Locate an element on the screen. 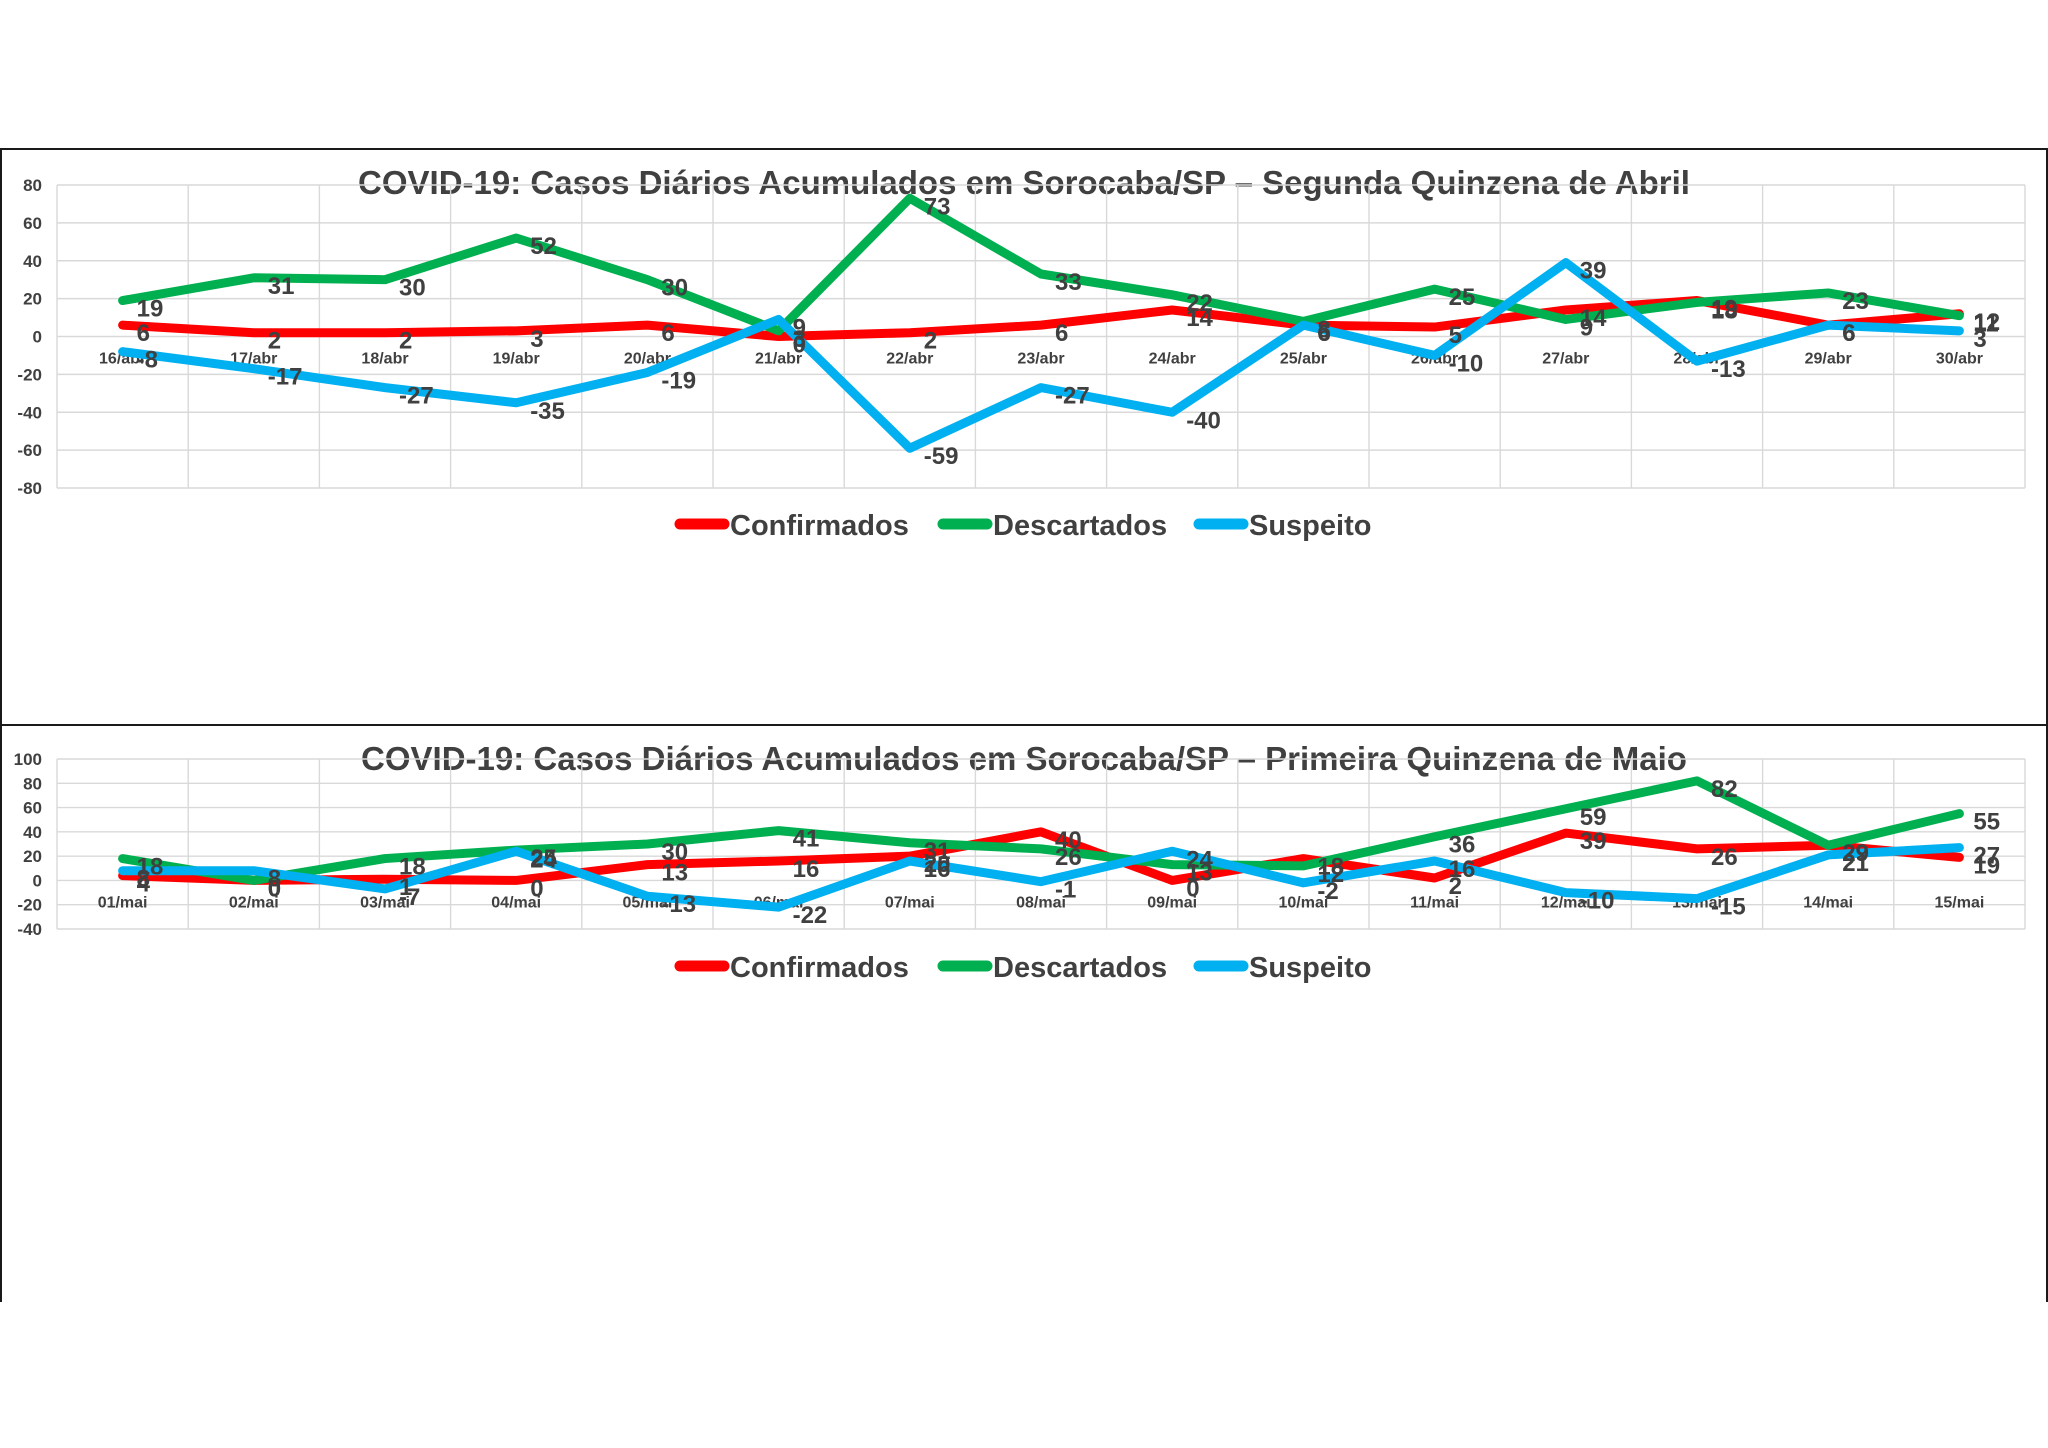 This screenshot has height=1448, width=2048. x-tick-label: 04/mai is located at coordinates (516, 902).